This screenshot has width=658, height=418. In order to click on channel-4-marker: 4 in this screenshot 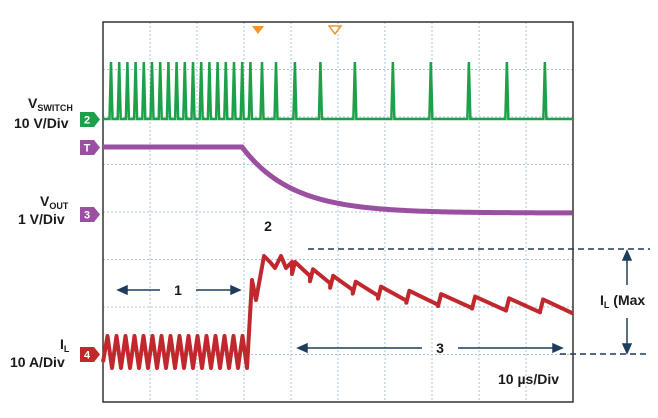, I will do `click(90, 354)`.